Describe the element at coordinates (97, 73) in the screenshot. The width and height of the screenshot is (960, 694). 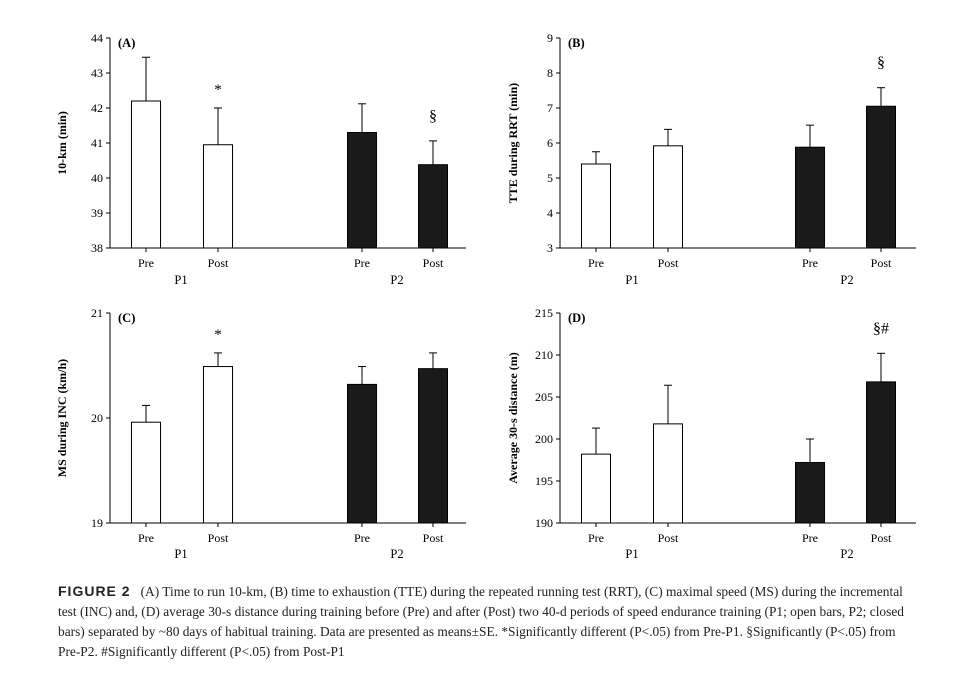
I see `y-tick-label: 43` at that location.